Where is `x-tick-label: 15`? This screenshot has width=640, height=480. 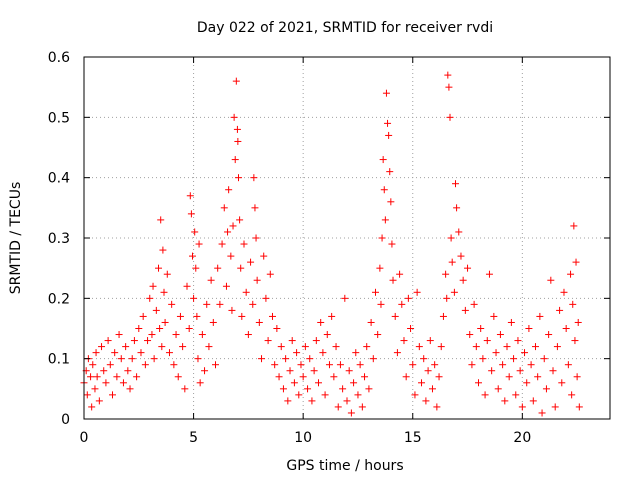 x-tick-label: 15 is located at coordinates (413, 438).